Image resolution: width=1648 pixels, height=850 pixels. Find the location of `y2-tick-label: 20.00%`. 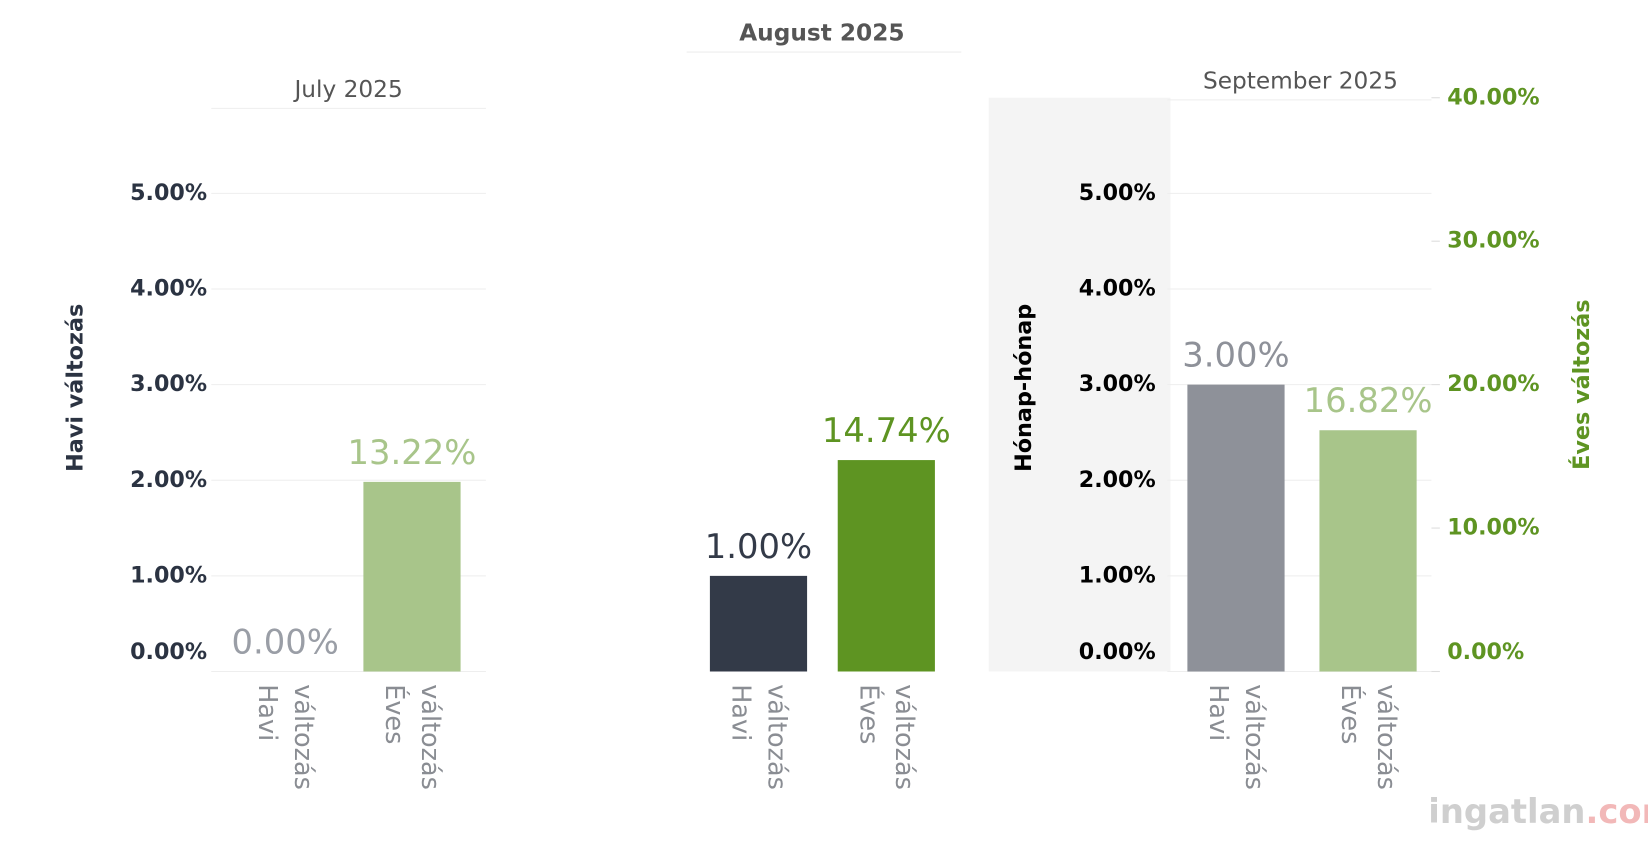

y2-tick-label: 20.00% is located at coordinates (1493, 384).